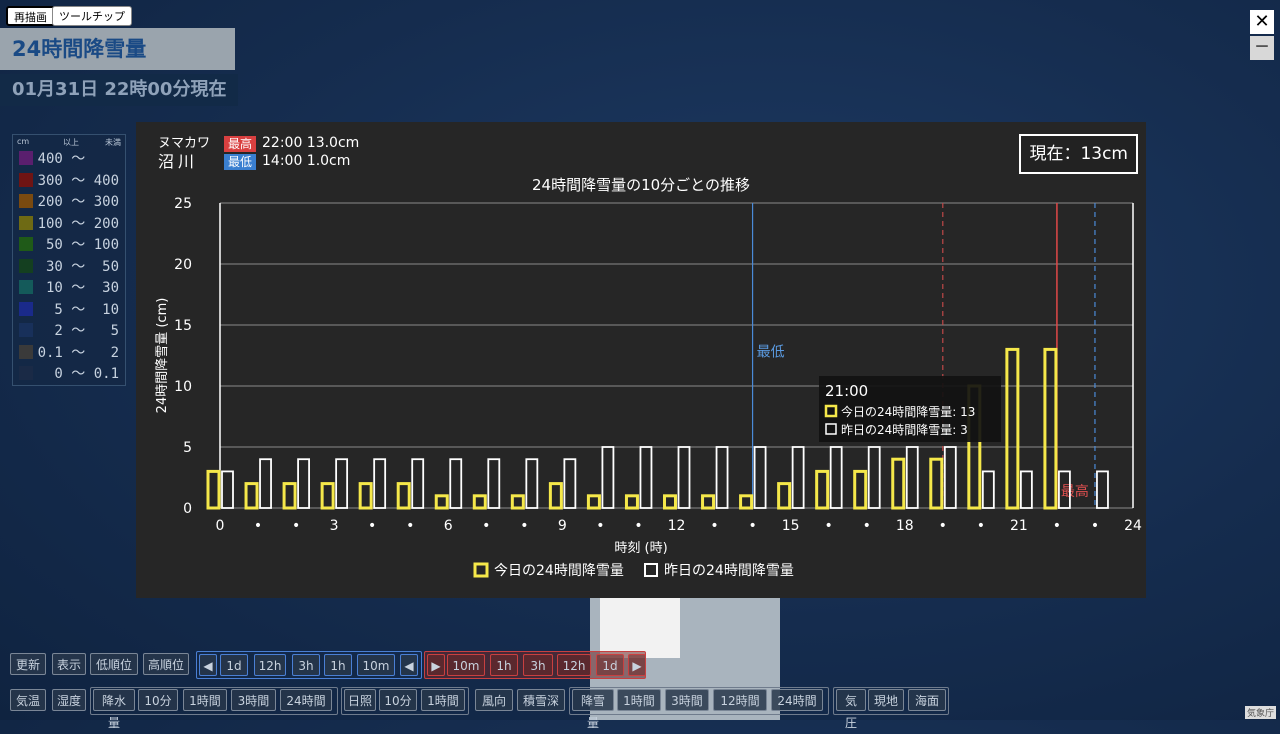 Image resolution: width=1280 pixels, height=734 pixels. Describe the element at coordinates (306, 700) in the screenshot. I see `precip-button: 24時間` at that location.